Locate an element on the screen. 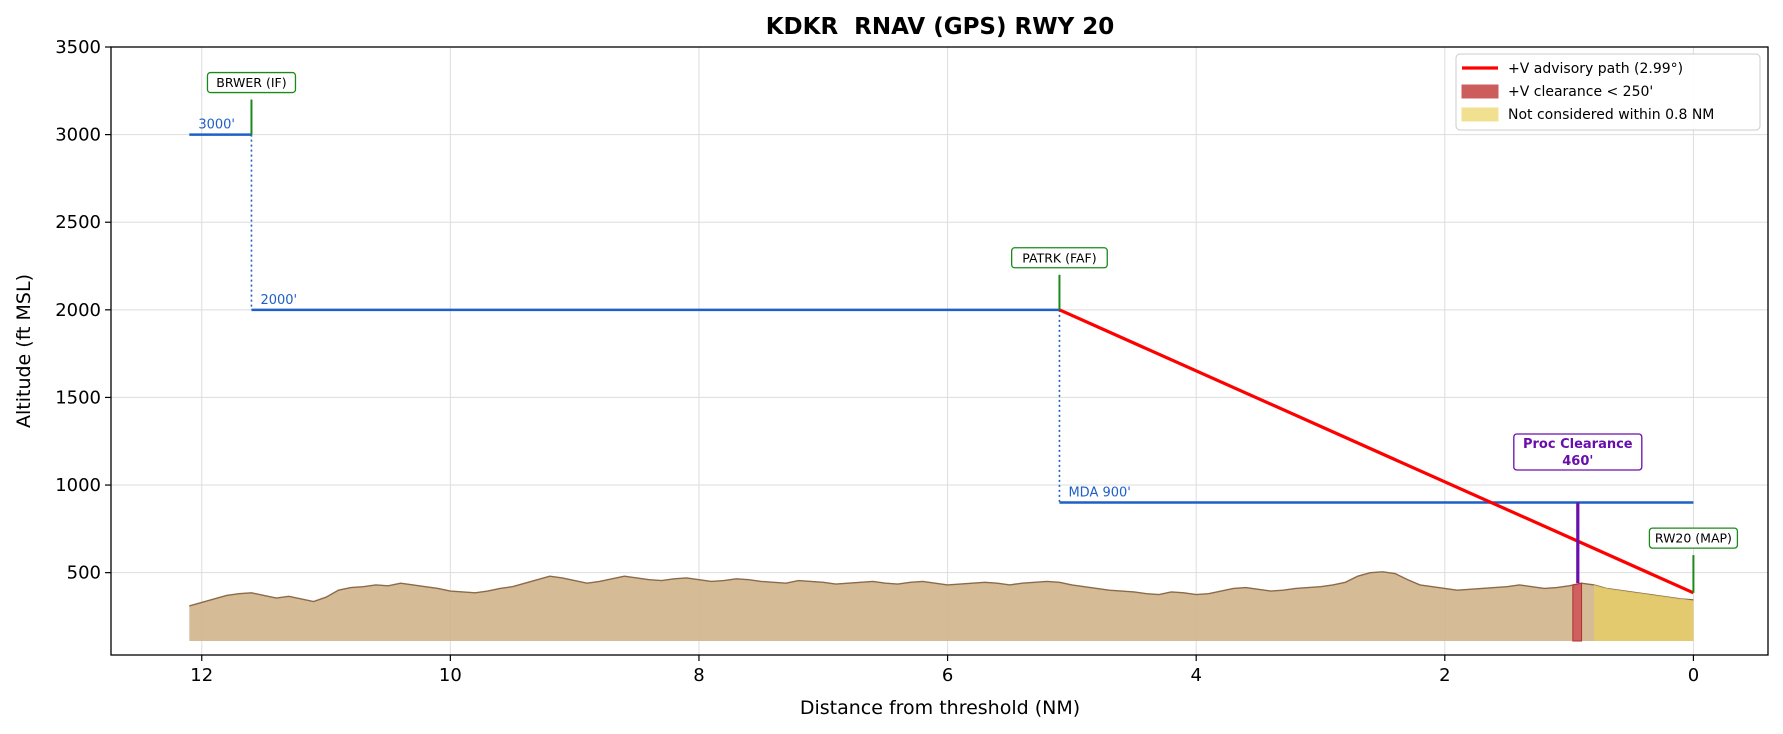  y-tick-label: 2500 is located at coordinates (78, 222).